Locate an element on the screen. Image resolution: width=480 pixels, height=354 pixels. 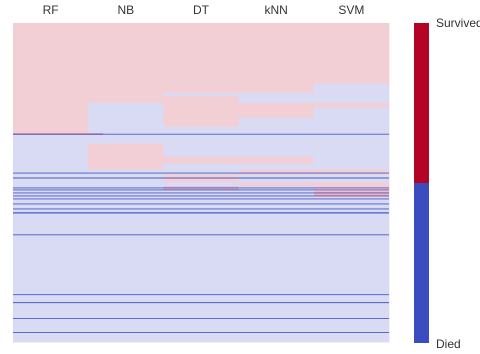
column-label-RF: RF is located at coordinates (51, 10).